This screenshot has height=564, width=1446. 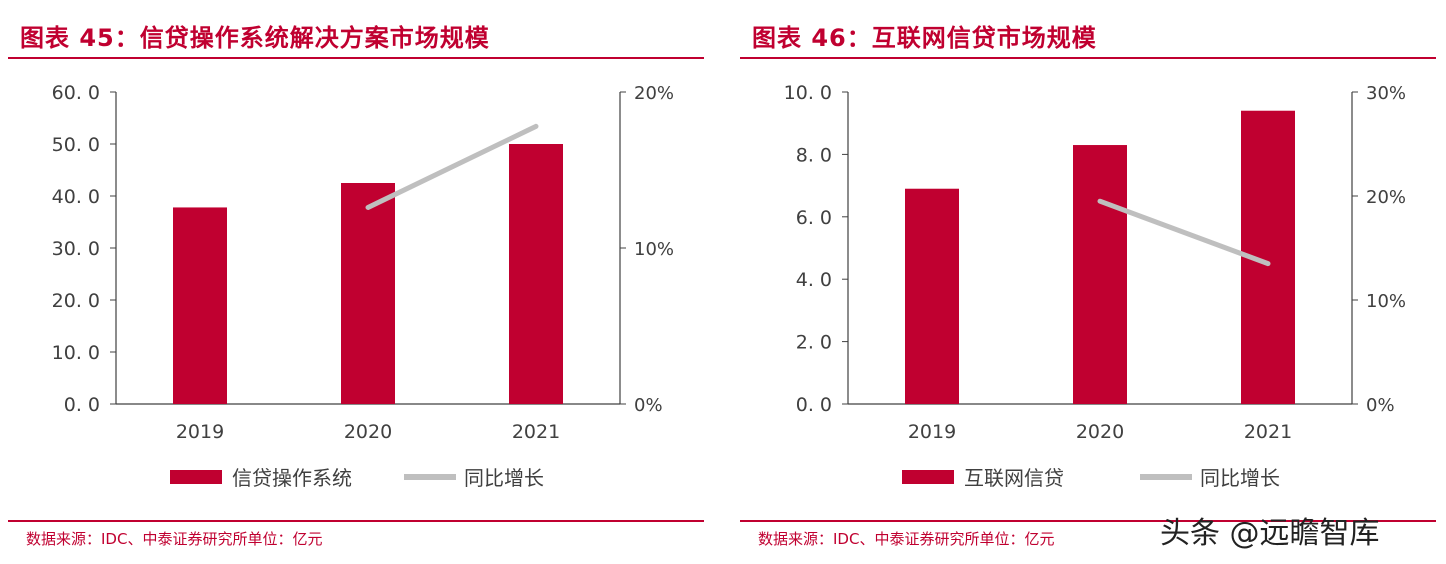 I want to click on y-axis-tick-label: 8. 0, so click(x=814, y=155).